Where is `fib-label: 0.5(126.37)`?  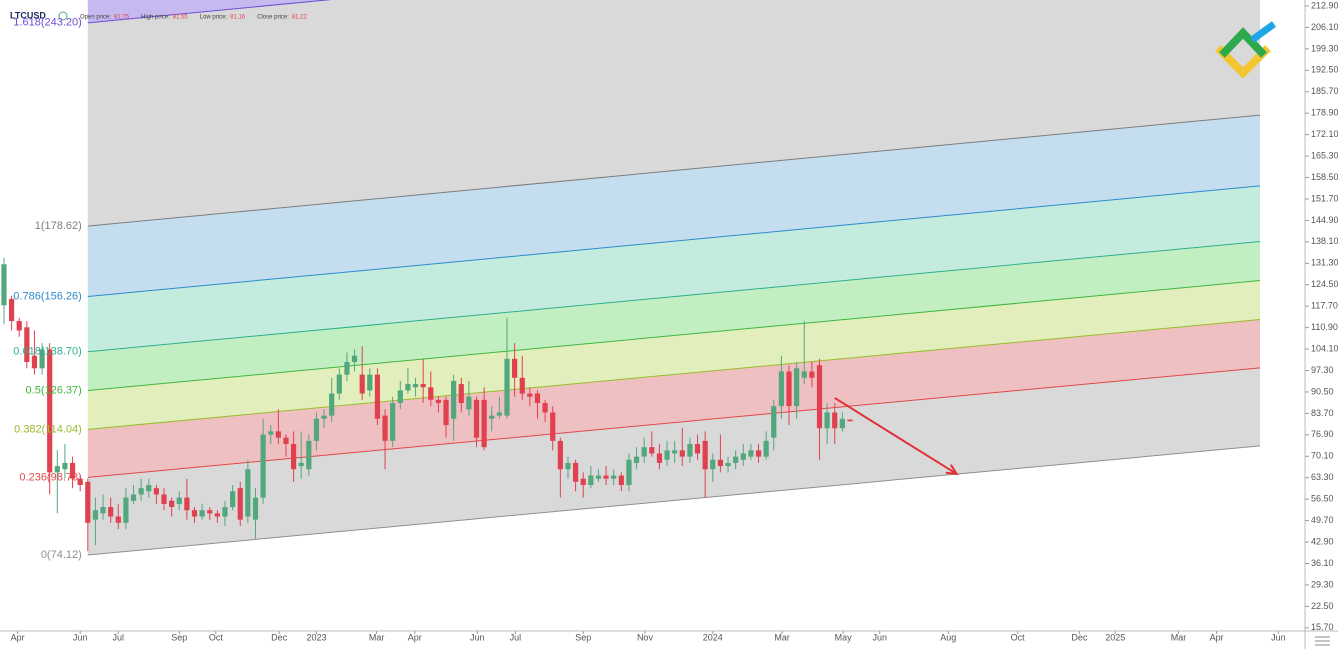
fib-label: 0.5(126.37) is located at coordinates (54, 390).